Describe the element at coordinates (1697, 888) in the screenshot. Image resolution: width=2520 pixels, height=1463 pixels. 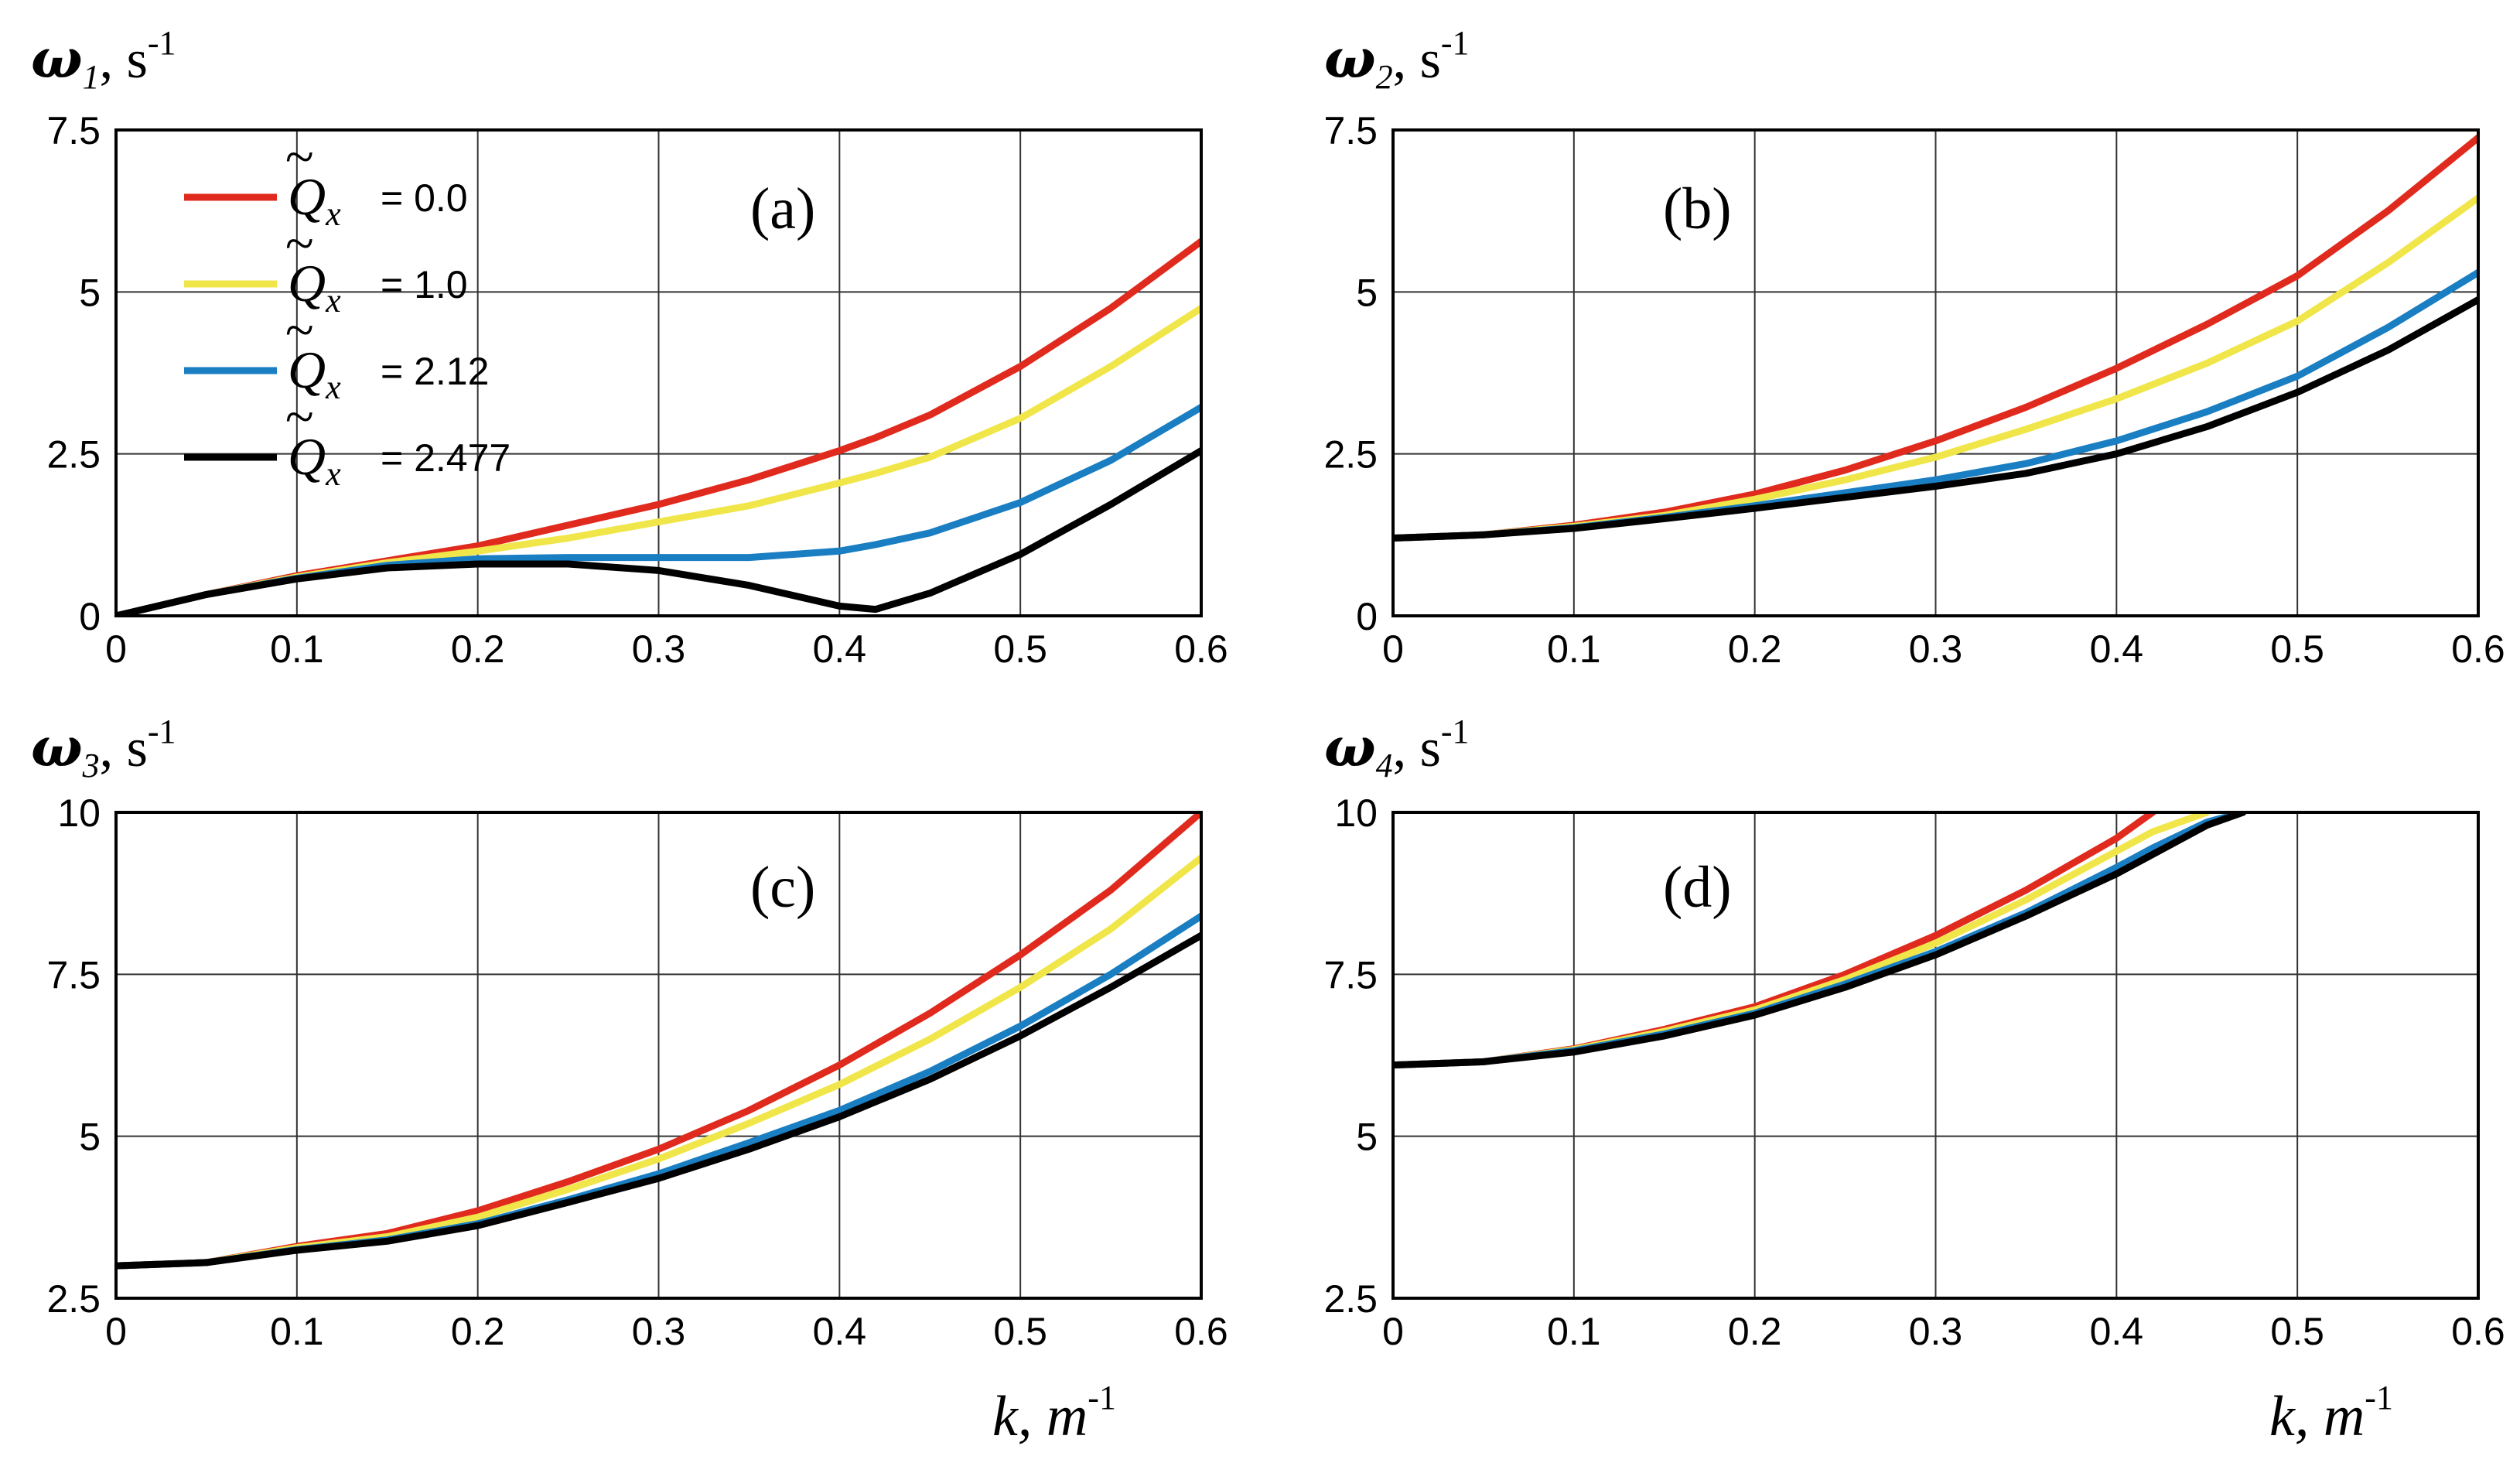
I see `panel-label-d: (d)` at that location.